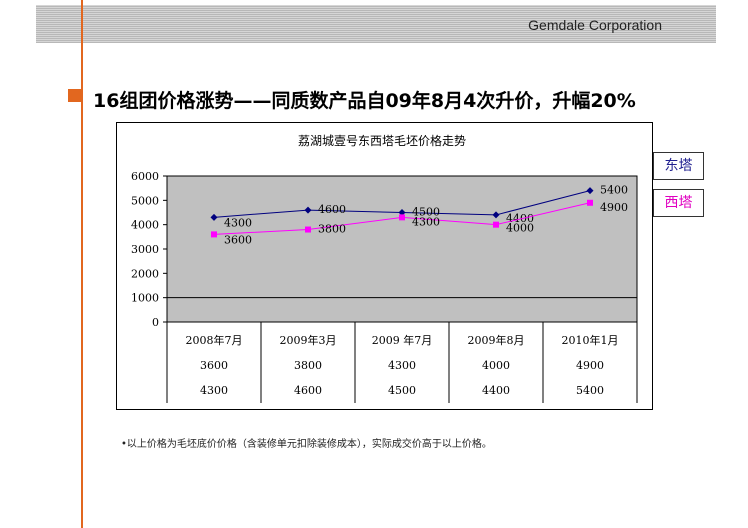  I want to click on category-label: 2008年7月, so click(214, 340).